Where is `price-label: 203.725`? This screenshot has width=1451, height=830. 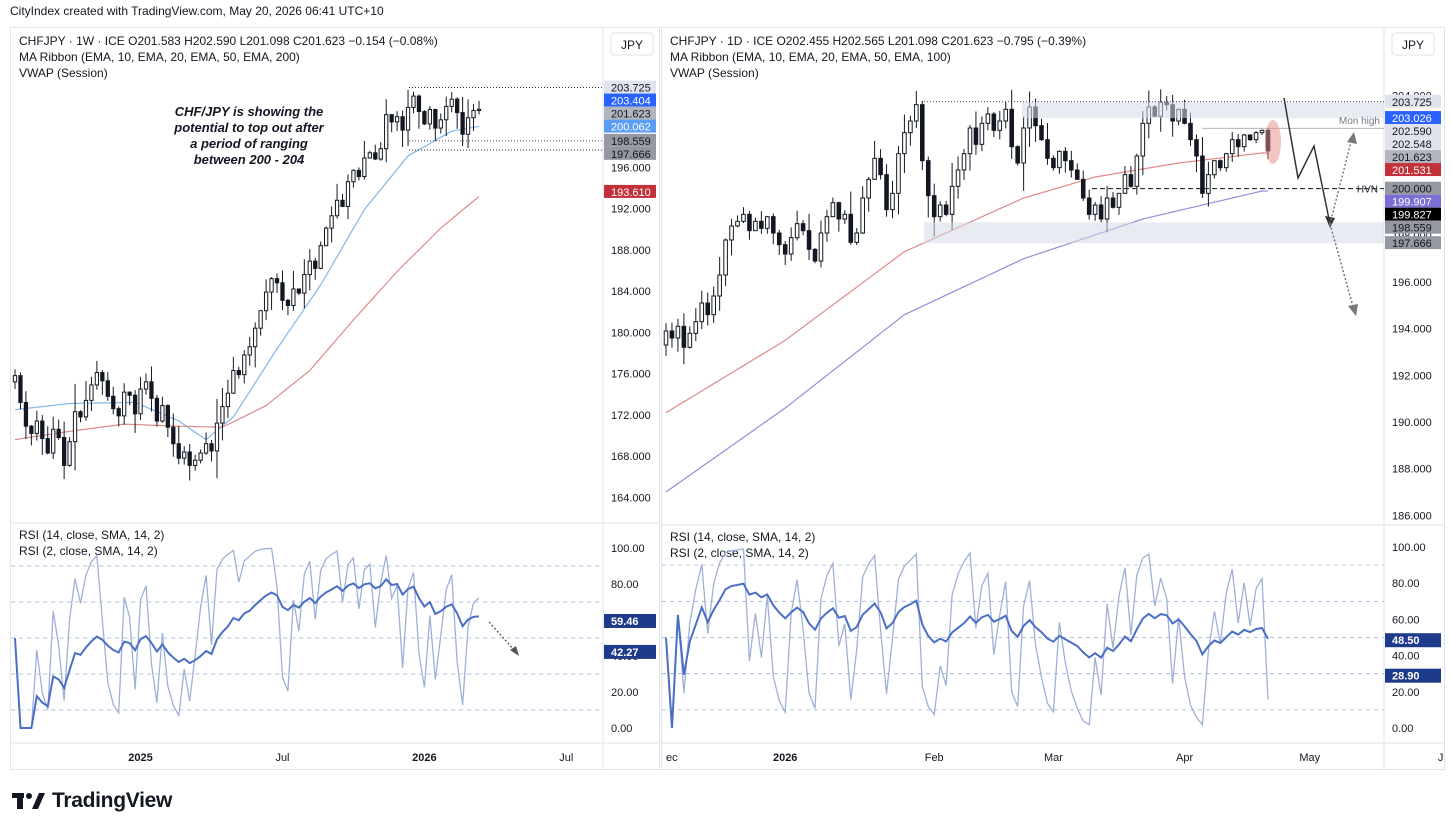
price-label: 203.725 is located at coordinates (630, 87).